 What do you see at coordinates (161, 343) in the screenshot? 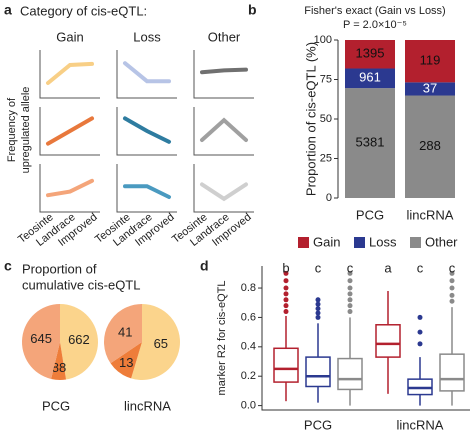
I see `data-label: 65` at bounding box center [161, 343].